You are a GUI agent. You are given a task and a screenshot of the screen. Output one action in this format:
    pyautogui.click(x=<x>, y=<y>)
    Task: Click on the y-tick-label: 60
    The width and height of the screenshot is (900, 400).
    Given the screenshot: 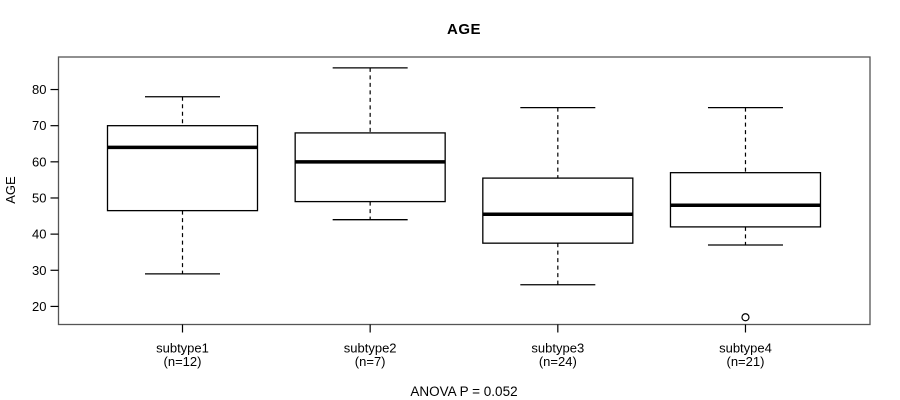 What is the action you would take?
    pyautogui.click(x=39, y=161)
    